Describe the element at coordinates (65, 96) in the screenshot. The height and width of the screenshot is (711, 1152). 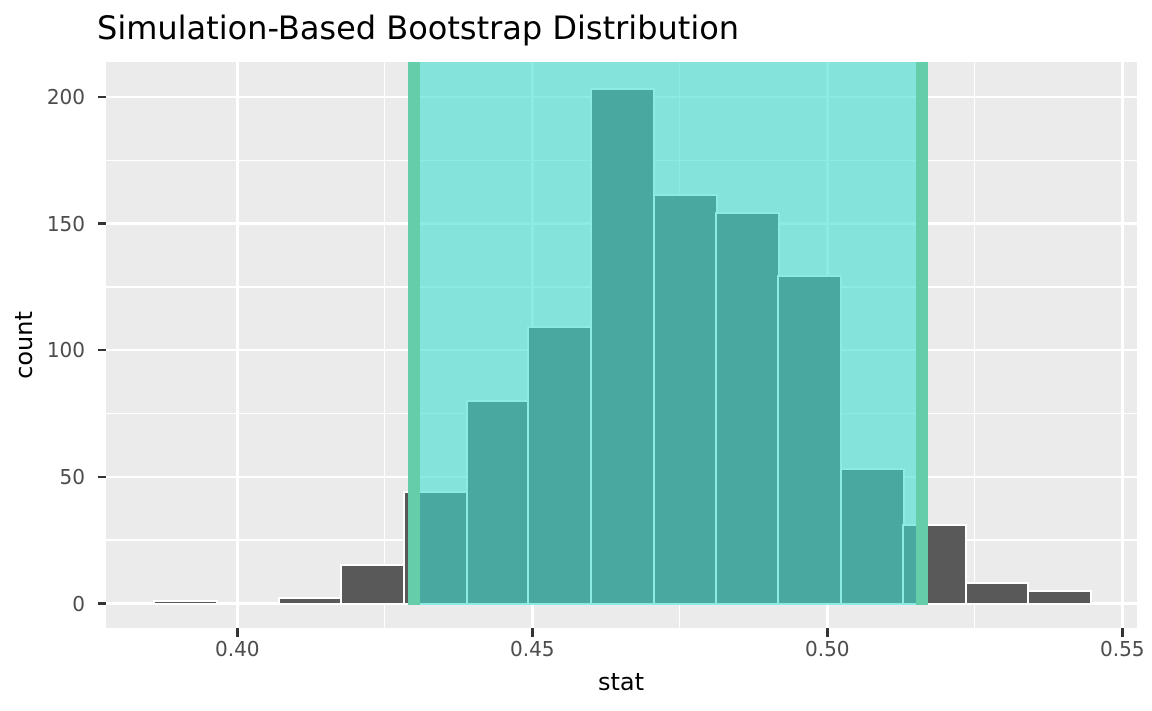
I see `y-axis-tick-label: 200` at that location.